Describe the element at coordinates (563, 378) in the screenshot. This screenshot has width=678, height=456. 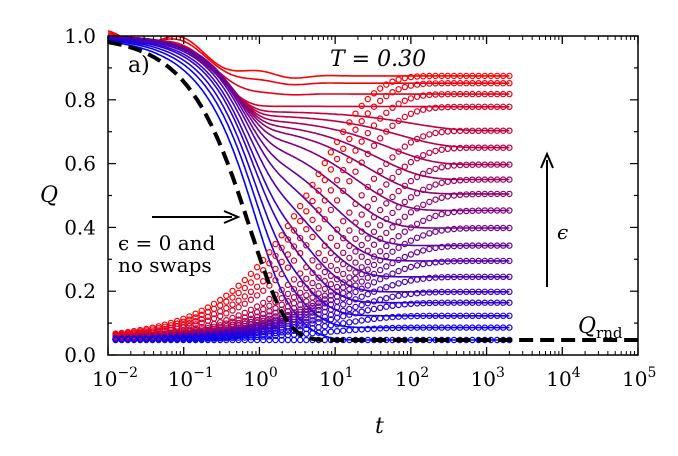
I see `x-tick-label: 10⁴` at that location.